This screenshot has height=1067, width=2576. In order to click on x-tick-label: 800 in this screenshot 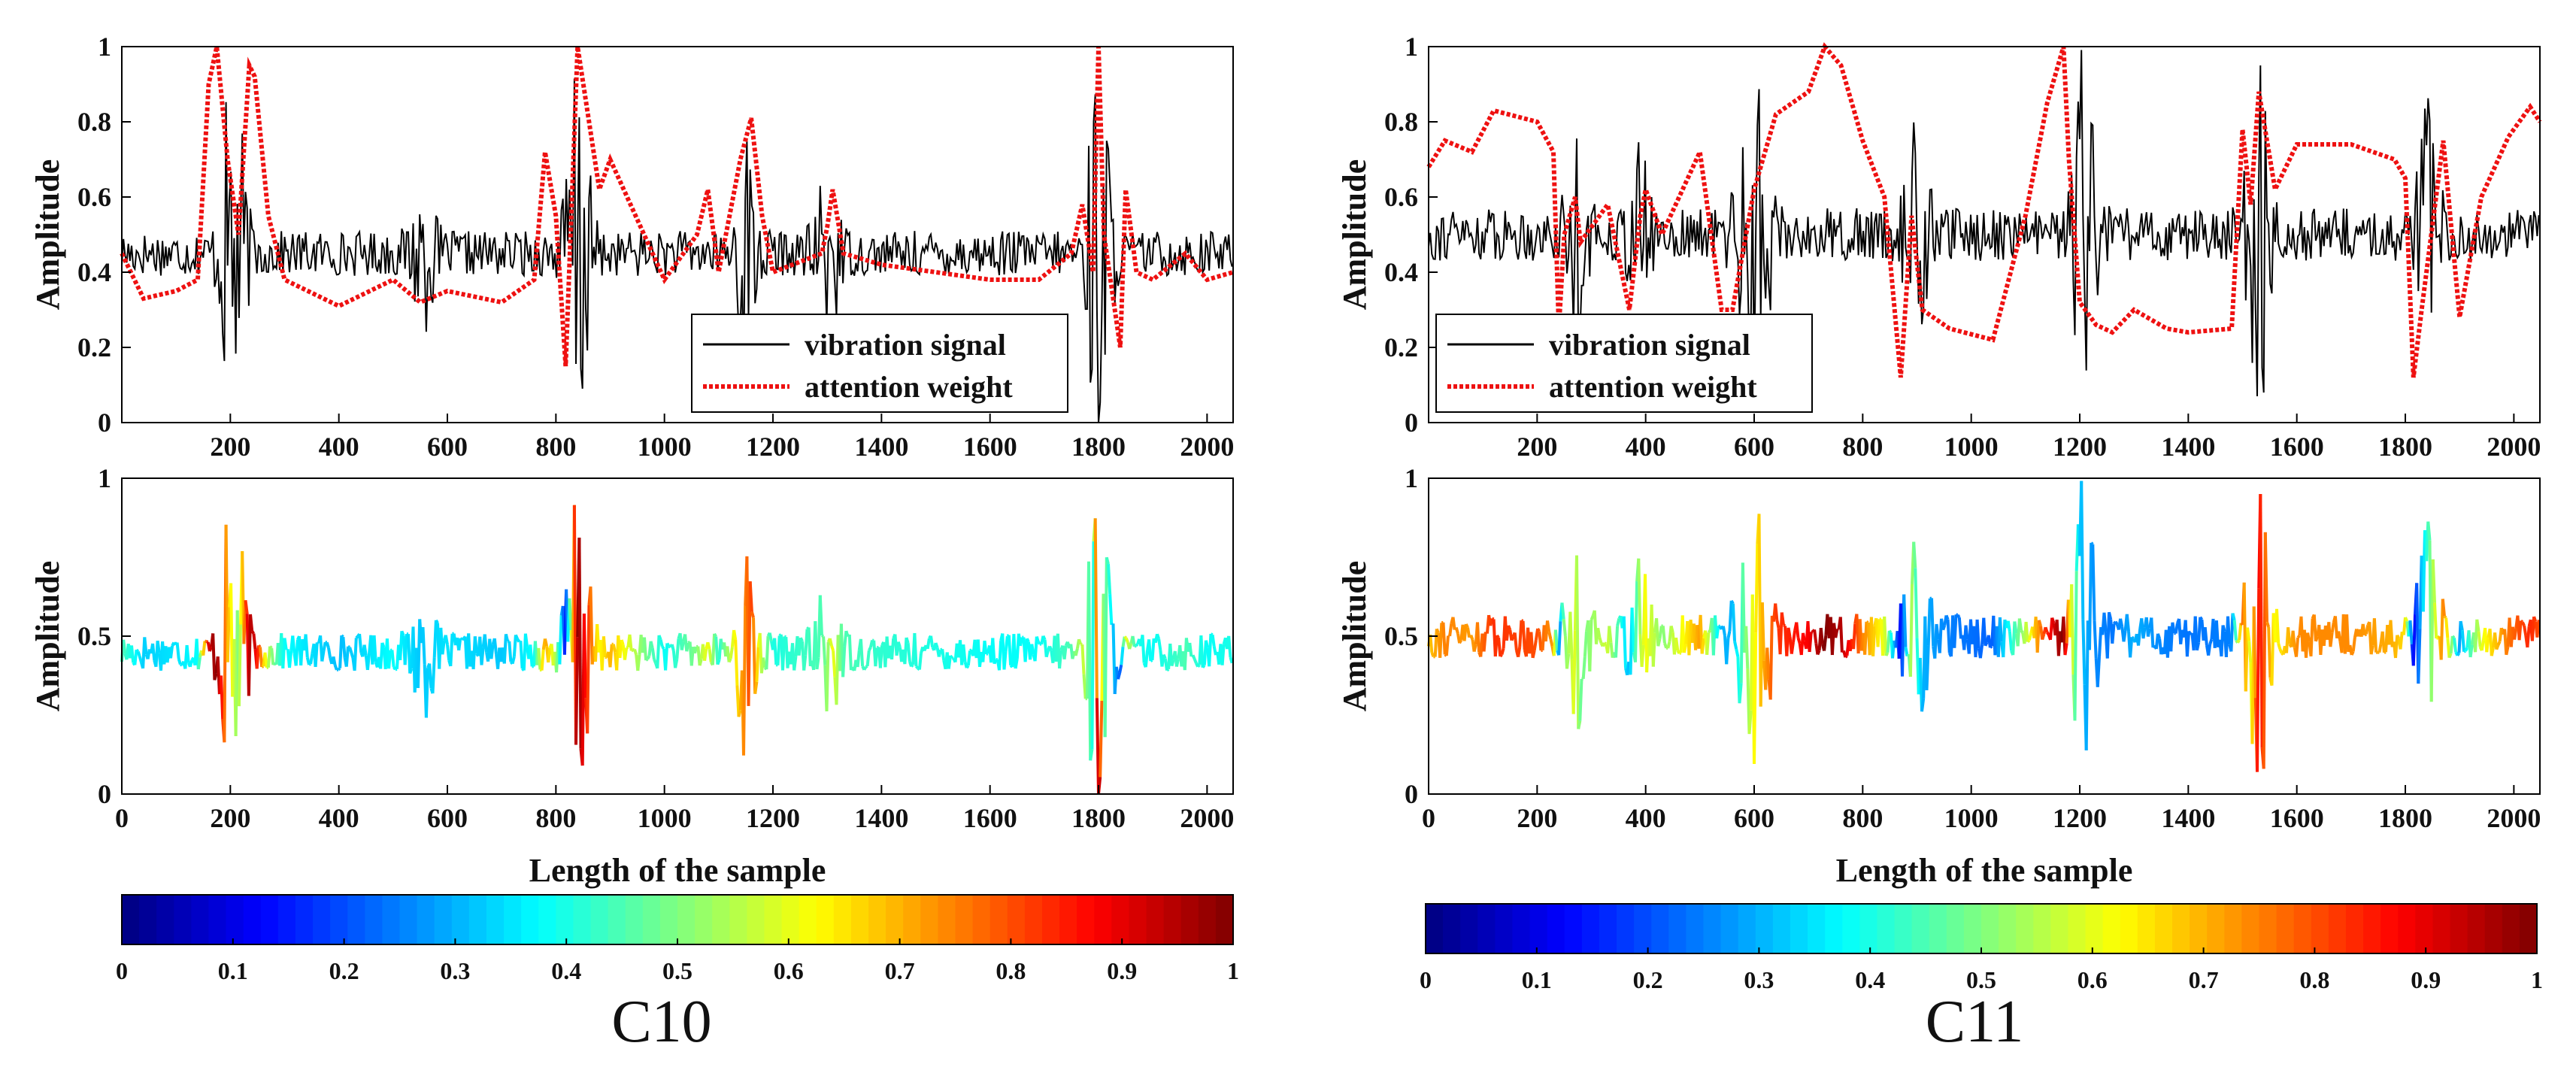, I will do `click(555, 818)`.